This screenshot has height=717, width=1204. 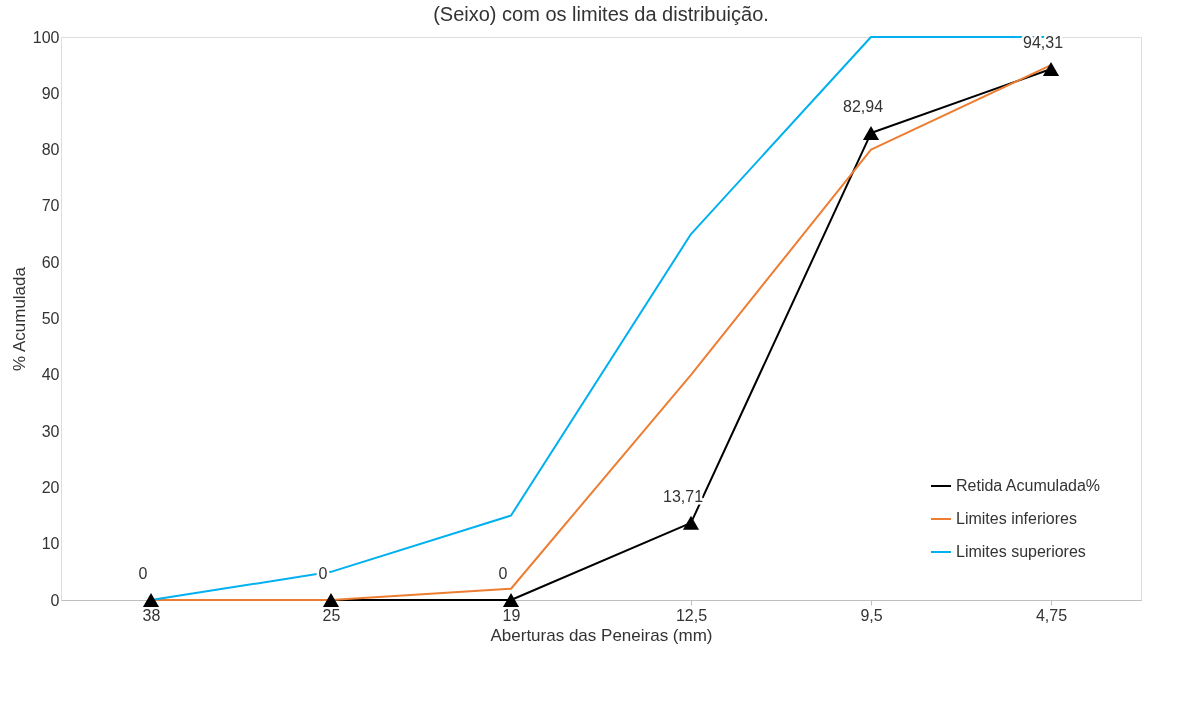 I want to click on legend-label: Limites superiores, so click(x=1021, y=551).